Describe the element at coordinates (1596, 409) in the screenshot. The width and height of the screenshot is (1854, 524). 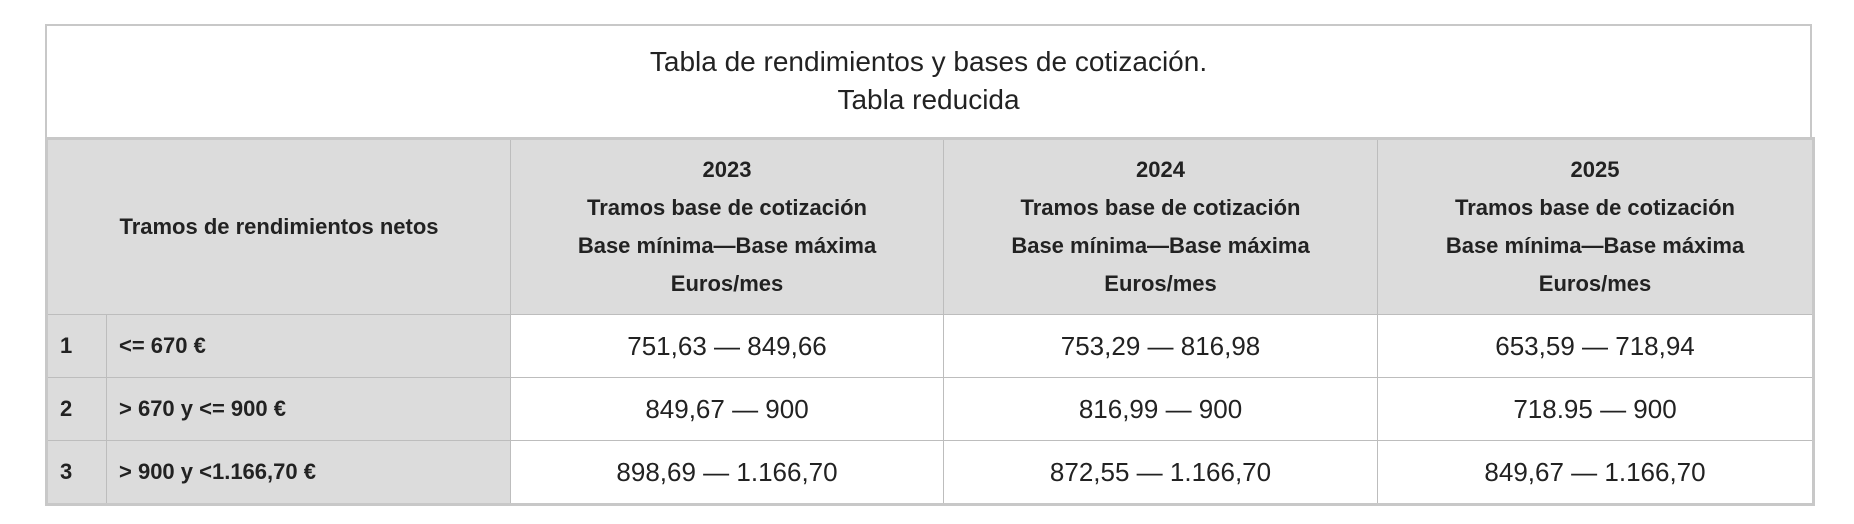
I see `cell: 718.95 — 900` at that location.